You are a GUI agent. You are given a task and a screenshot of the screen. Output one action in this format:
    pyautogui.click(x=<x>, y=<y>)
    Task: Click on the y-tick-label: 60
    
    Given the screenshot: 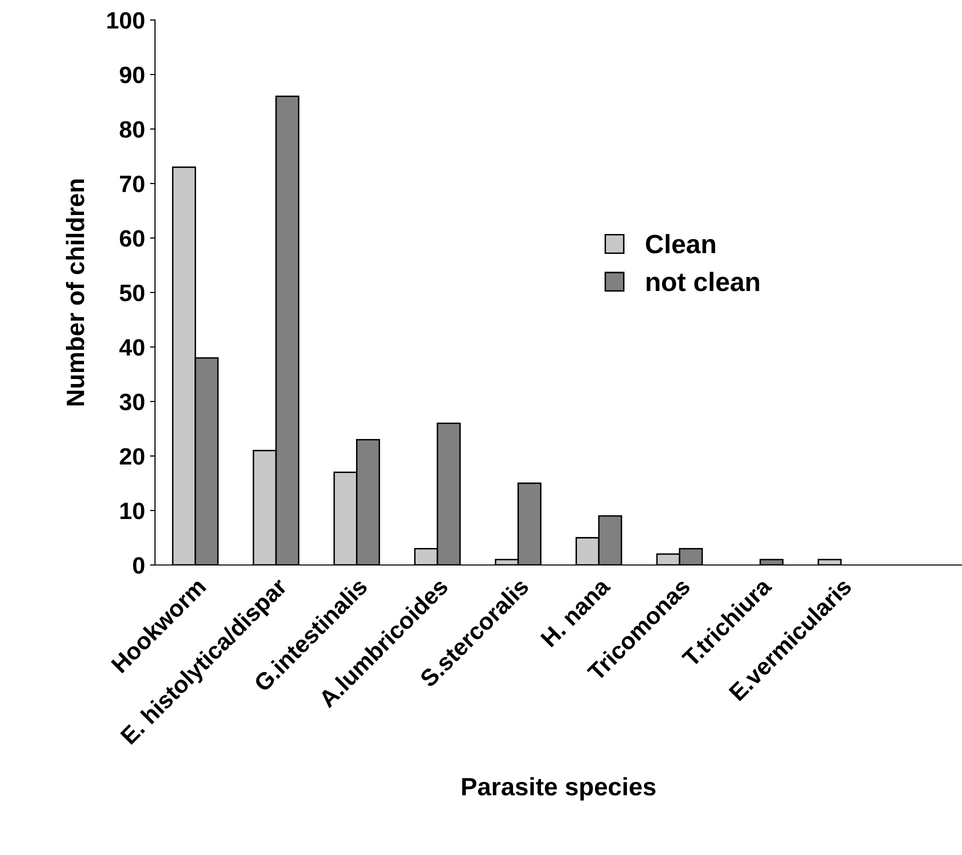 What is the action you would take?
    pyautogui.click(x=132, y=238)
    